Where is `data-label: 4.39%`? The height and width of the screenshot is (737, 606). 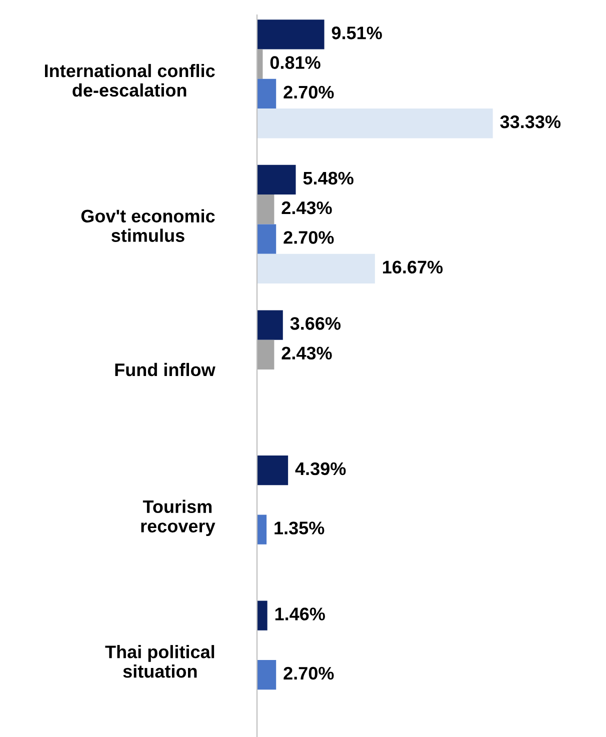
data-label: 4.39% is located at coordinates (320, 469).